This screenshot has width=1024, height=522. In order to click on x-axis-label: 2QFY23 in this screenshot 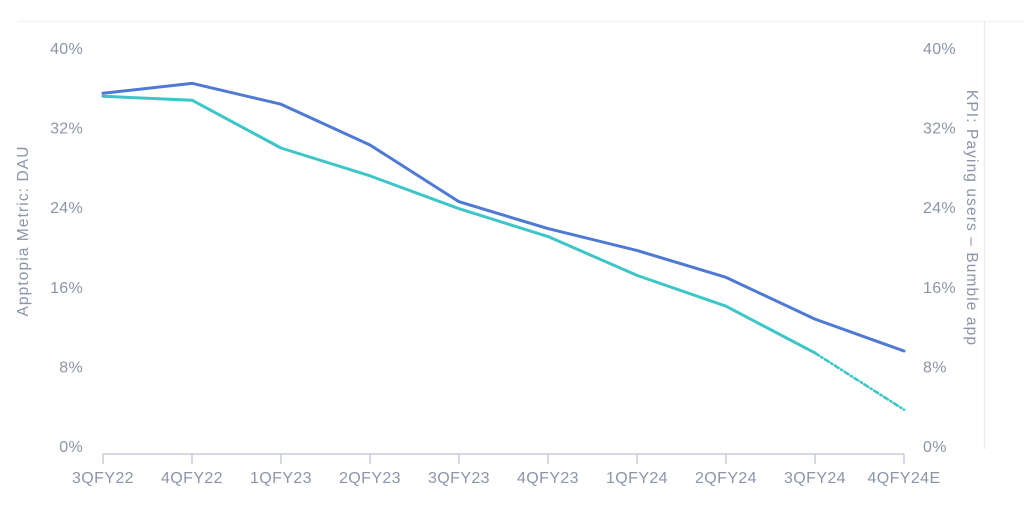, I will do `click(370, 478)`.